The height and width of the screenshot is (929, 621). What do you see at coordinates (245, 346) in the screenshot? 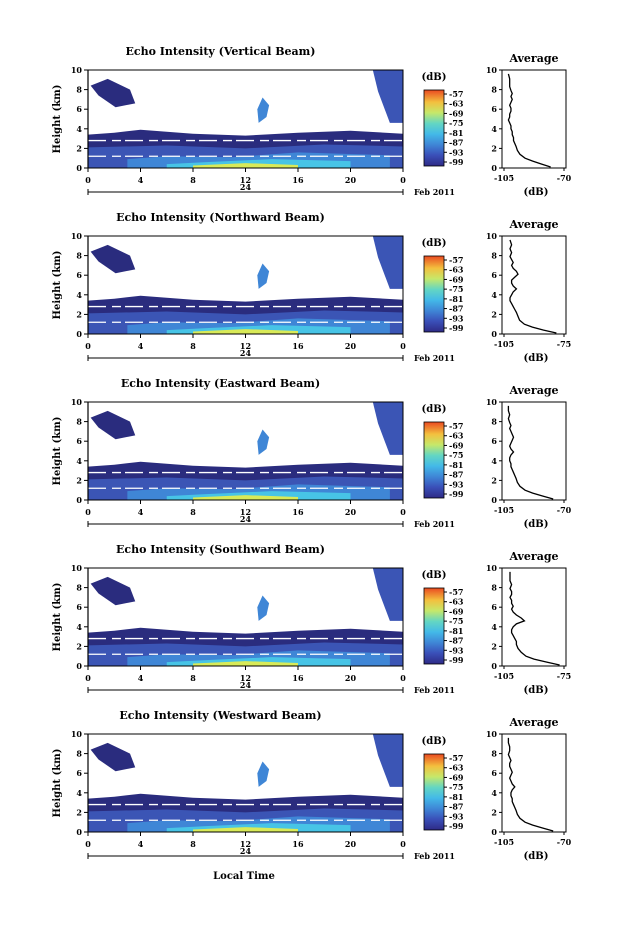
I see `x-tick-label: 12` at bounding box center [245, 346].